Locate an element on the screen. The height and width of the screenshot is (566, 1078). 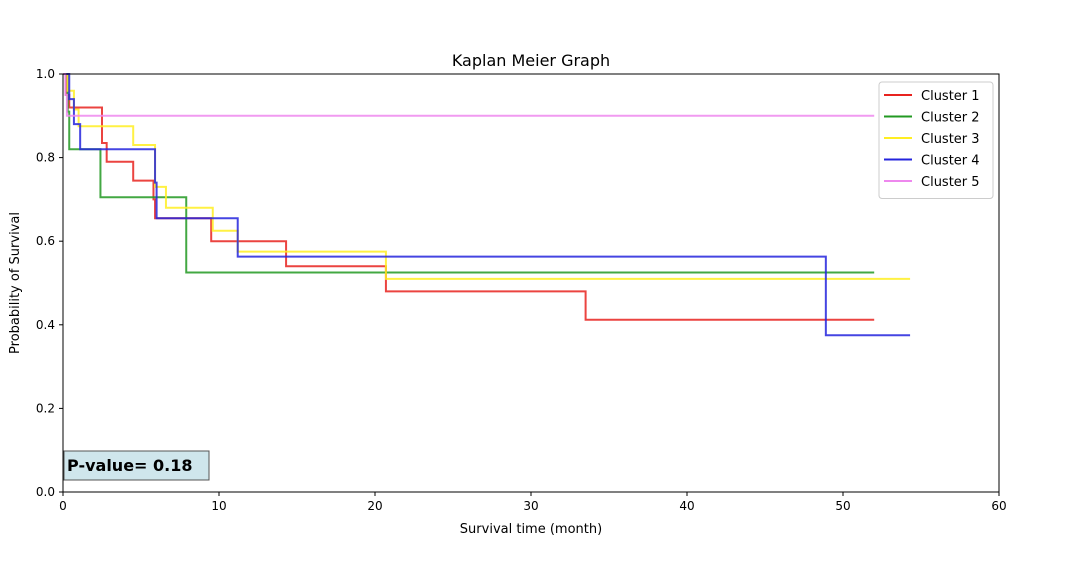
p-value-box: P-value= 0.18 is located at coordinates (136, 465).